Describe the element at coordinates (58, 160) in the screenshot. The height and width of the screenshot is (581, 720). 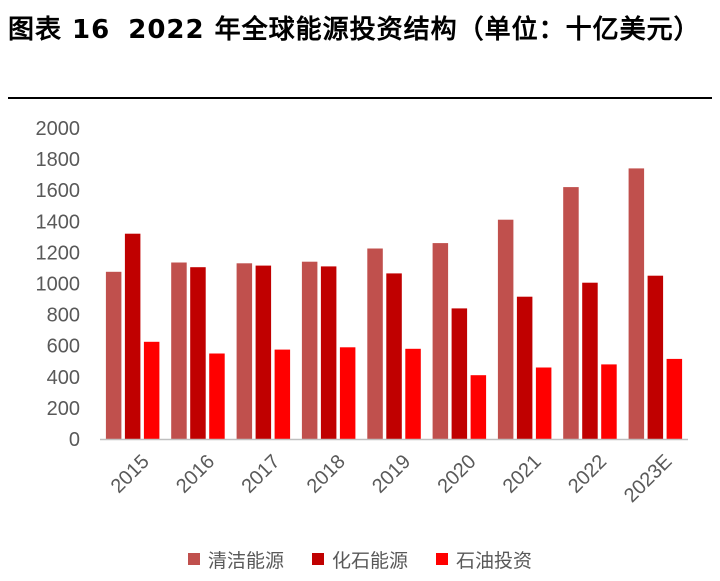
I see `y-tick-label: 1800` at that location.